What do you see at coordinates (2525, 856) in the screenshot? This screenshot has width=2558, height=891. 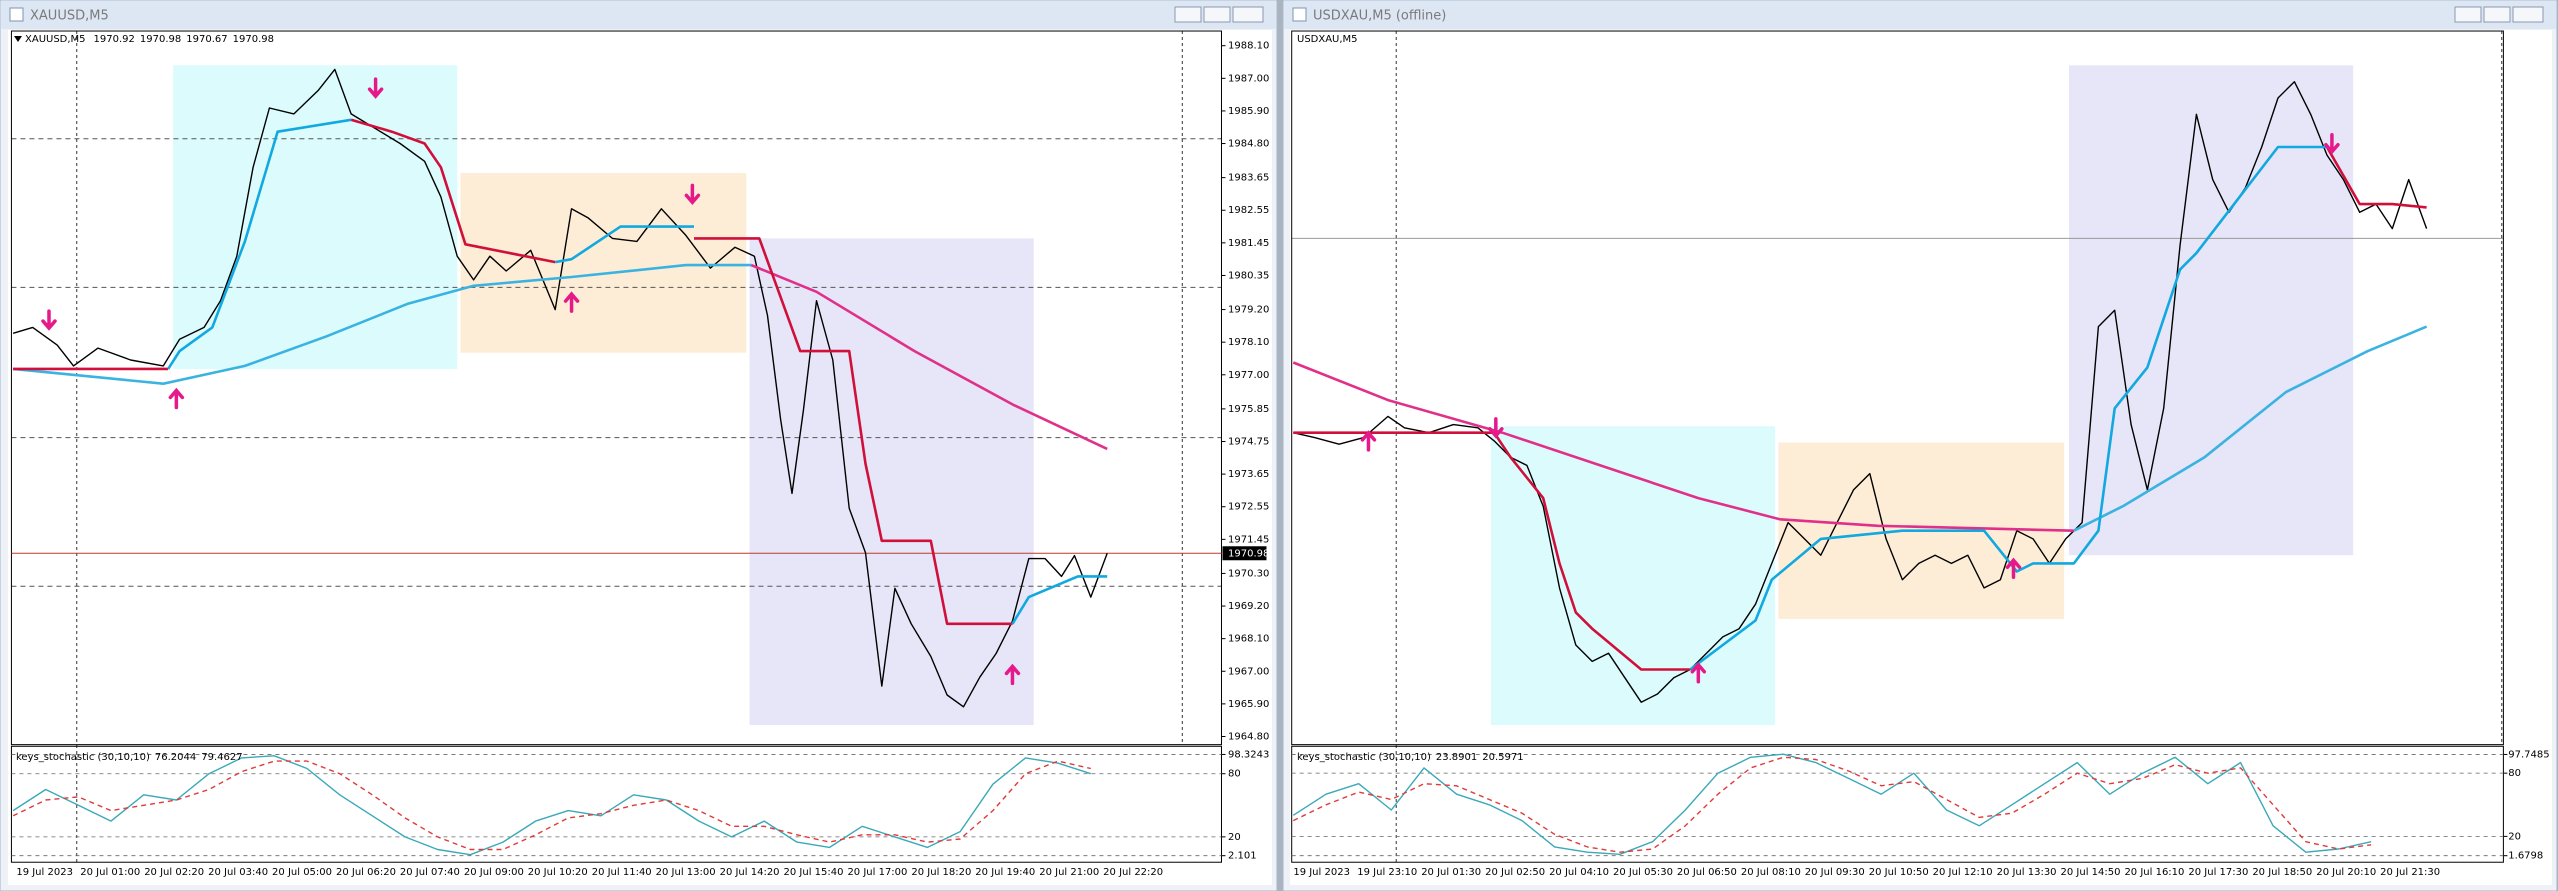 I see `y-tick-label: 1.6798` at bounding box center [2525, 856].